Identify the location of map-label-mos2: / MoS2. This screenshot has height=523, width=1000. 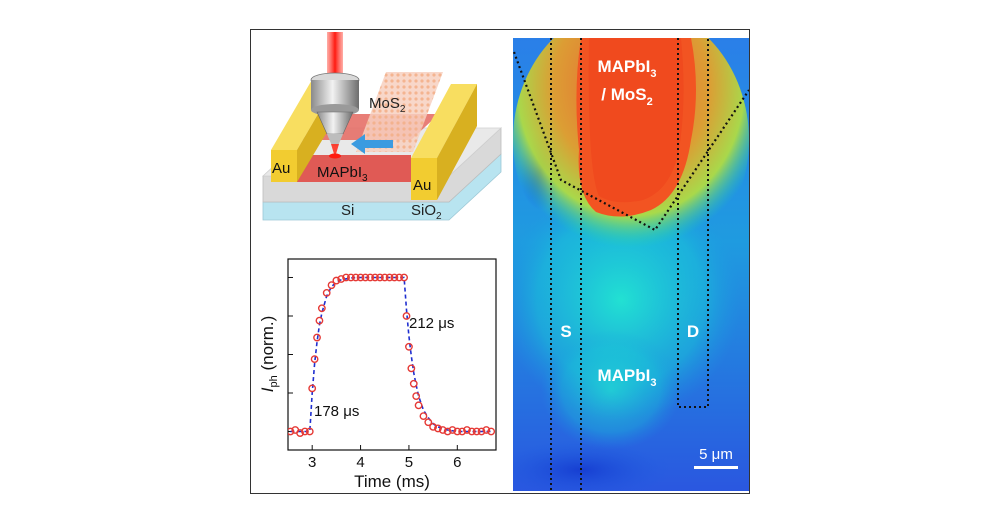
(626, 96).